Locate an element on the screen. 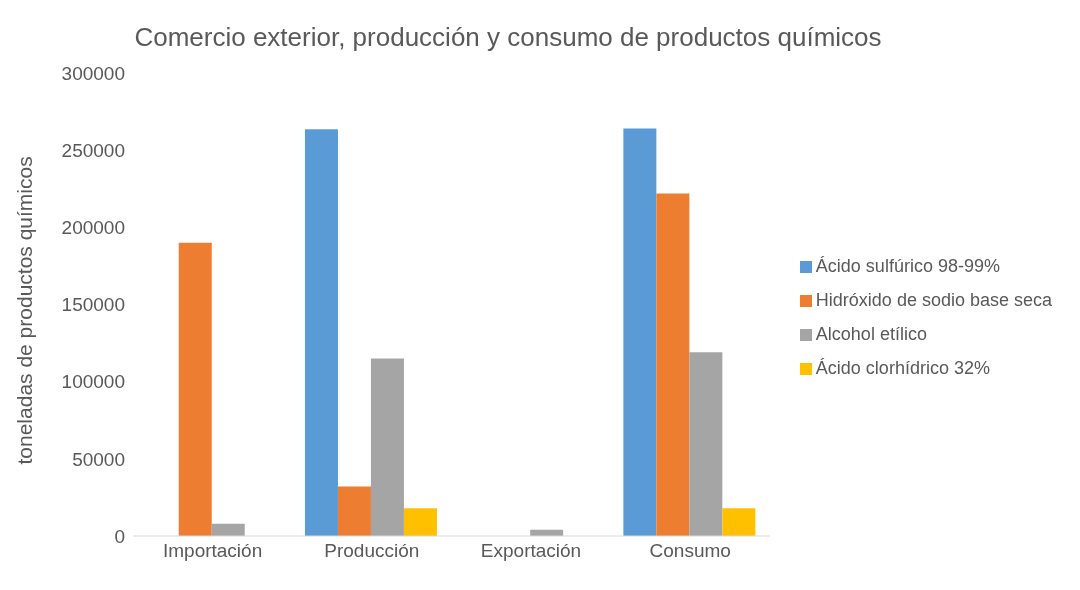 This screenshot has height=590, width=1080. y-tick-label: 200000 is located at coordinates (93, 228).